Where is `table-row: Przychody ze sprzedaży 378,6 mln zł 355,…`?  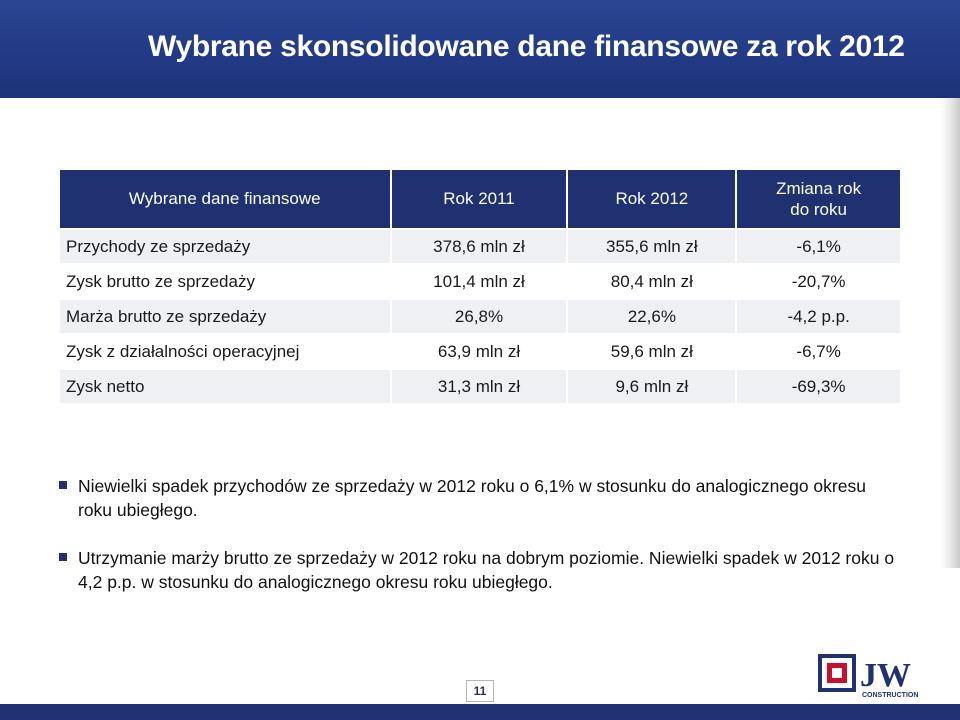
table-row: Przychody ze sprzedaży 378,6 mln zł 355,… is located at coordinates (480, 246).